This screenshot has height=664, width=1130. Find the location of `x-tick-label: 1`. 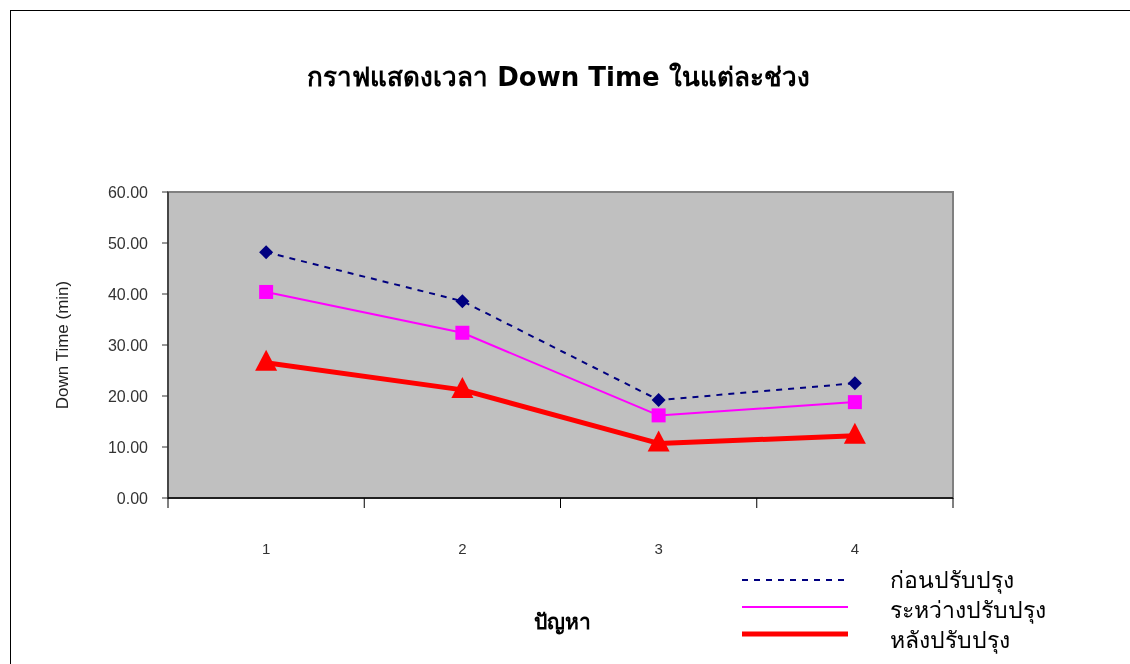

x-tick-label: 1 is located at coordinates (266, 549).